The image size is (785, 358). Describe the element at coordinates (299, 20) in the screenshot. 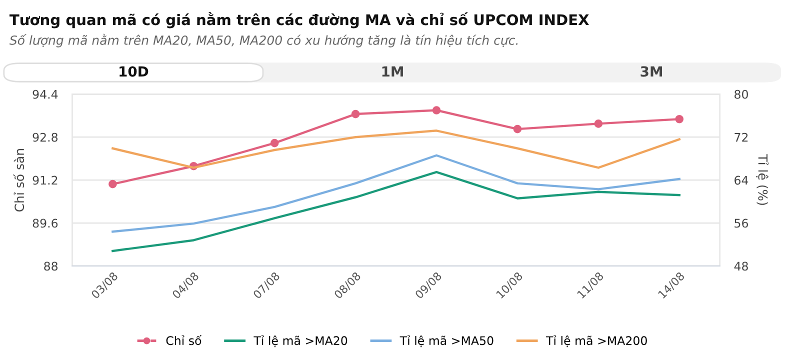

I see `chart-title: Tương quan mã có giá nằm trên các đường MA và chỉ số UPCOM INDEX` at that location.